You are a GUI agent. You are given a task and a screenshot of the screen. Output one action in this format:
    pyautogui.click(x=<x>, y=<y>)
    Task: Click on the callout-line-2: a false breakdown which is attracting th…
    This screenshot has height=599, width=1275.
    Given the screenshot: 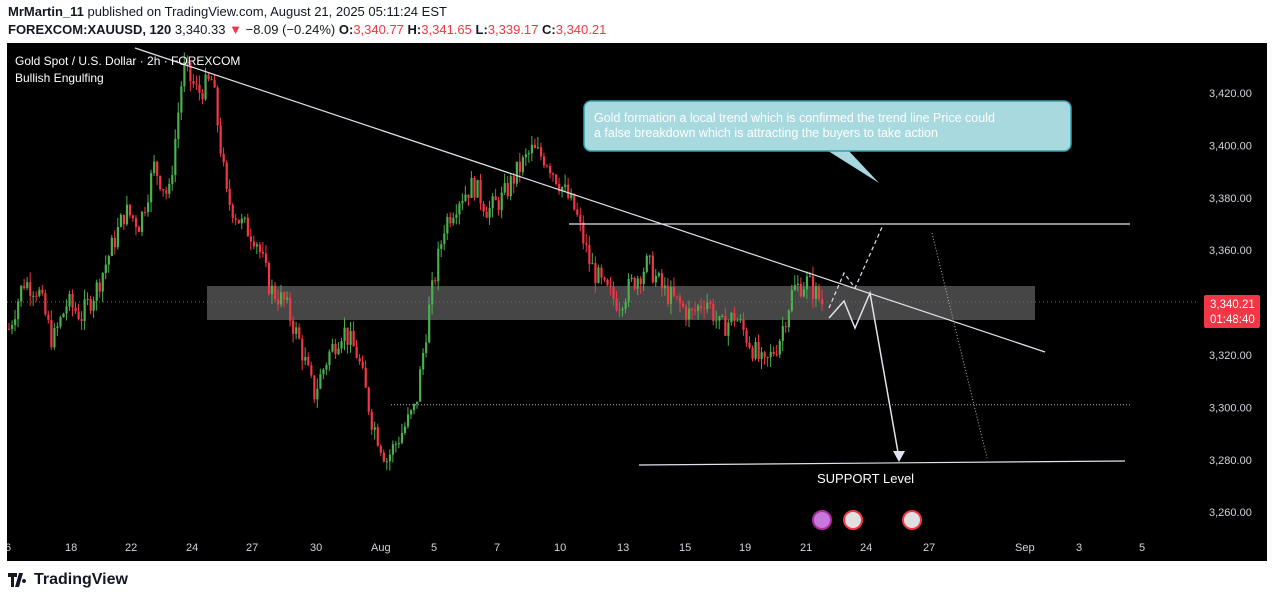 What is the action you would take?
    pyautogui.click(x=766, y=133)
    